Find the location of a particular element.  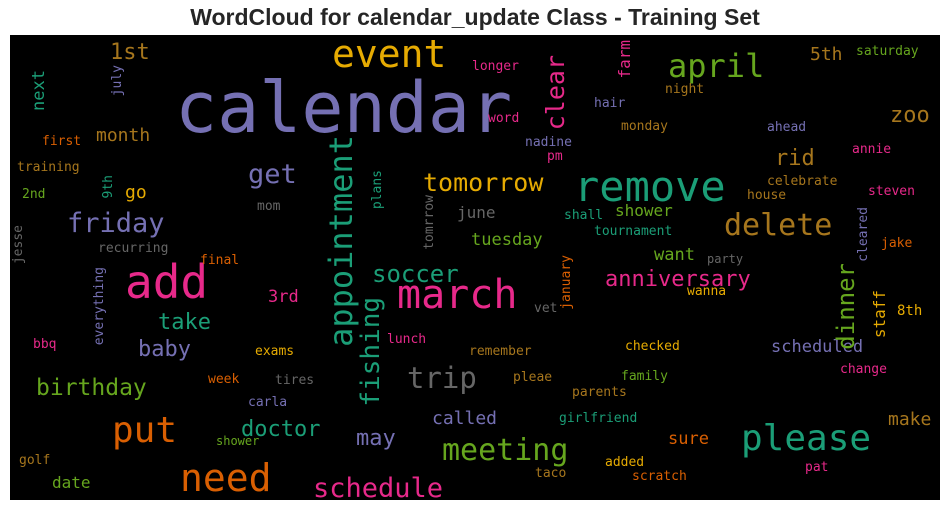

word-party: party is located at coordinates (725, 259).